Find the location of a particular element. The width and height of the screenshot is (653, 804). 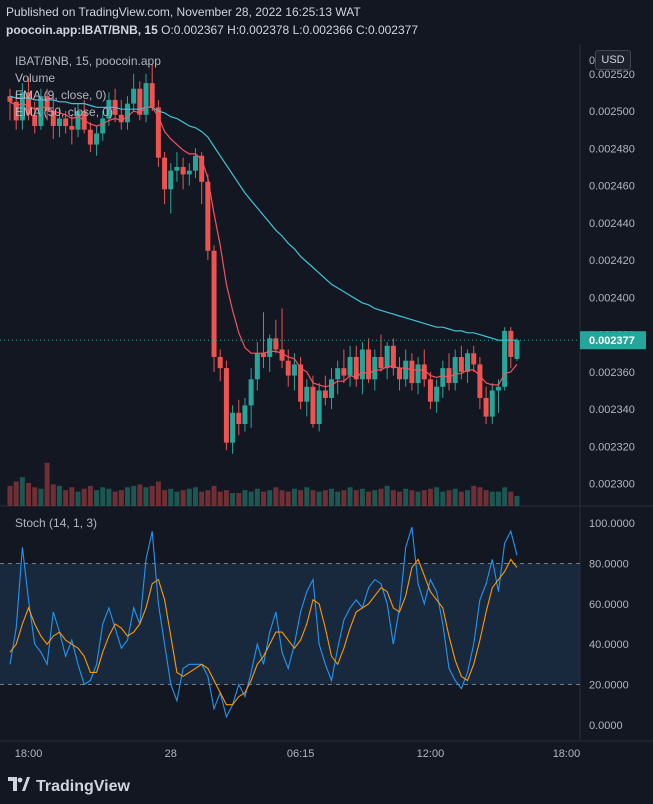

stoch-tick-label: 0.0000 is located at coordinates (606, 726).